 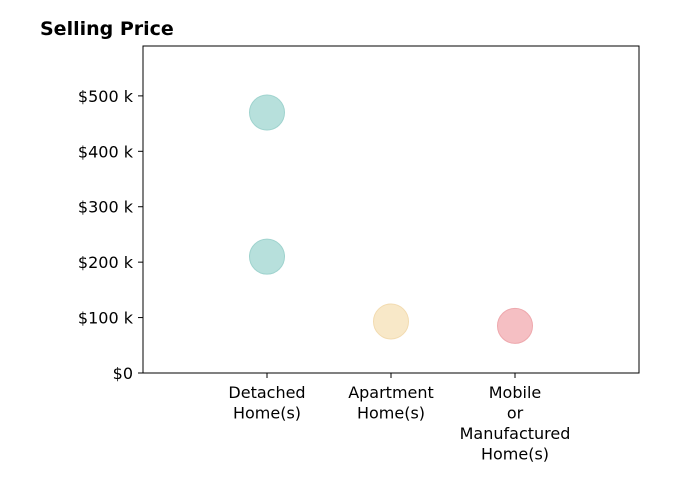 I want to click on y-axis: $0 $100 k $200 k $300 k $400 k $500 k, so click(x=110, y=235).